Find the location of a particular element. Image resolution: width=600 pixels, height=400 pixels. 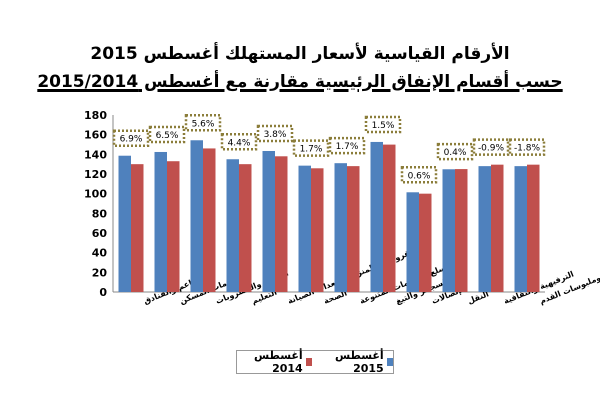

data-label: 0.4% is located at coordinates (455, 153).